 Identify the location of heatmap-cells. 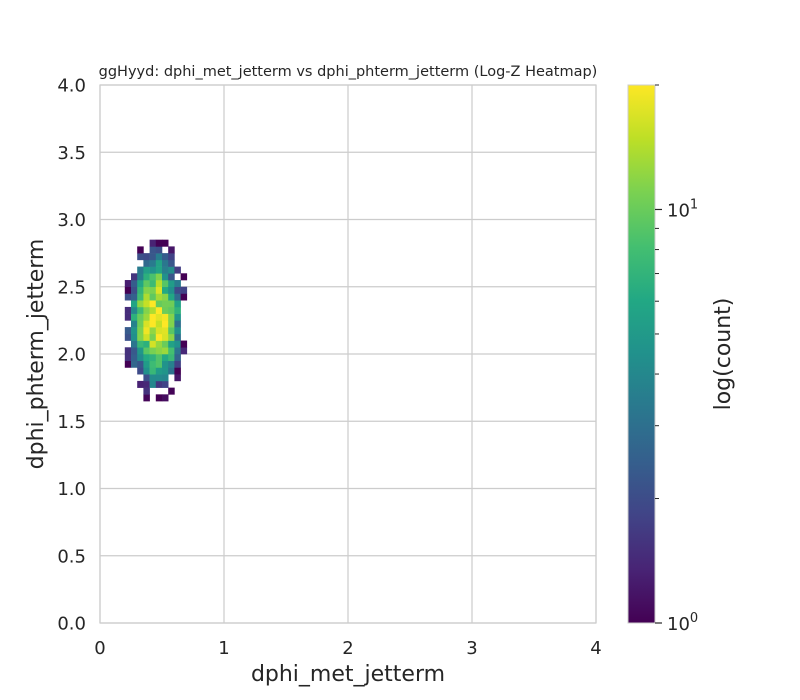
(156, 320).